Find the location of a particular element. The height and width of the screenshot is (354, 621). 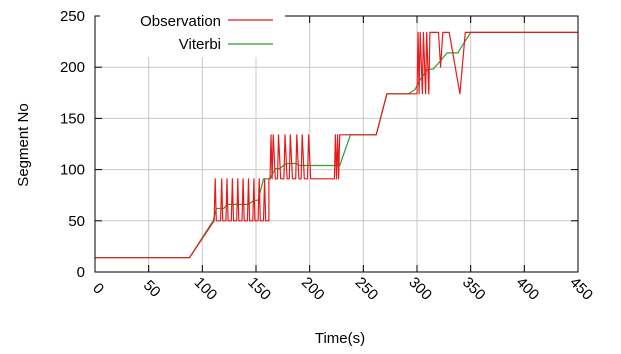

x-axis-title: Time(s) is located at coordinates (340, 338).